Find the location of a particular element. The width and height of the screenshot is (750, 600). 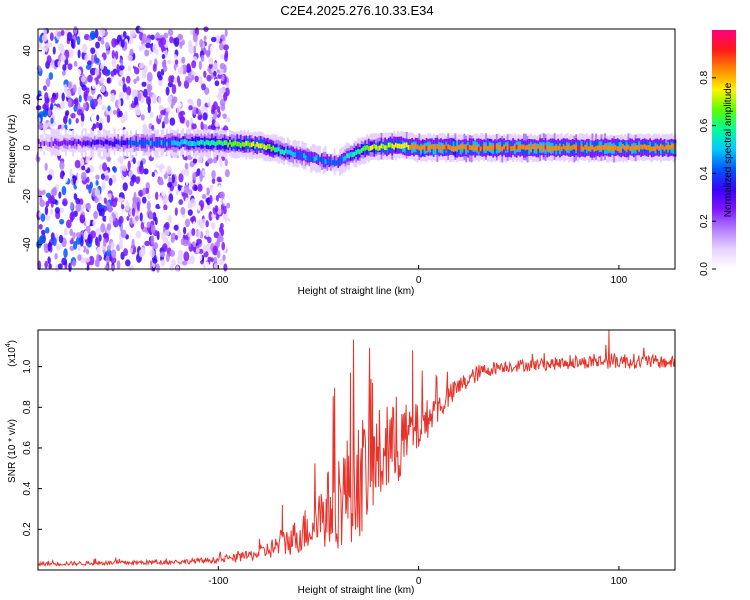

snr-x-tick-label: 0 is located at coordinates (419, 581).